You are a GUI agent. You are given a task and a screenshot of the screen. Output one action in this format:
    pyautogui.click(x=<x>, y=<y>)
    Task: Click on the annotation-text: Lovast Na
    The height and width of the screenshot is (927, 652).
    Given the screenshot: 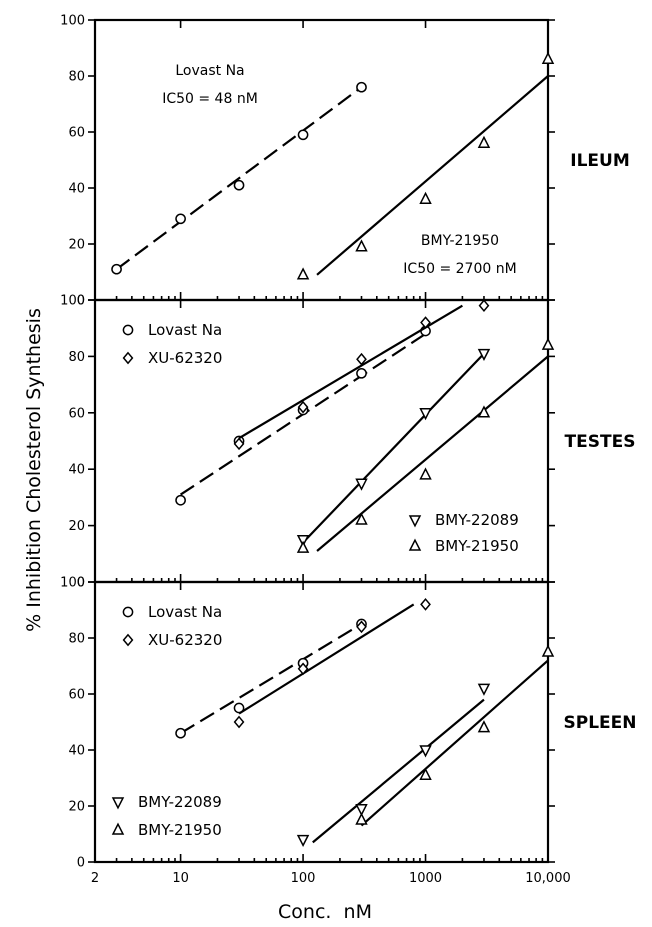 What is the action you would take?
    pyautogui.click(x=209, y=71)
    